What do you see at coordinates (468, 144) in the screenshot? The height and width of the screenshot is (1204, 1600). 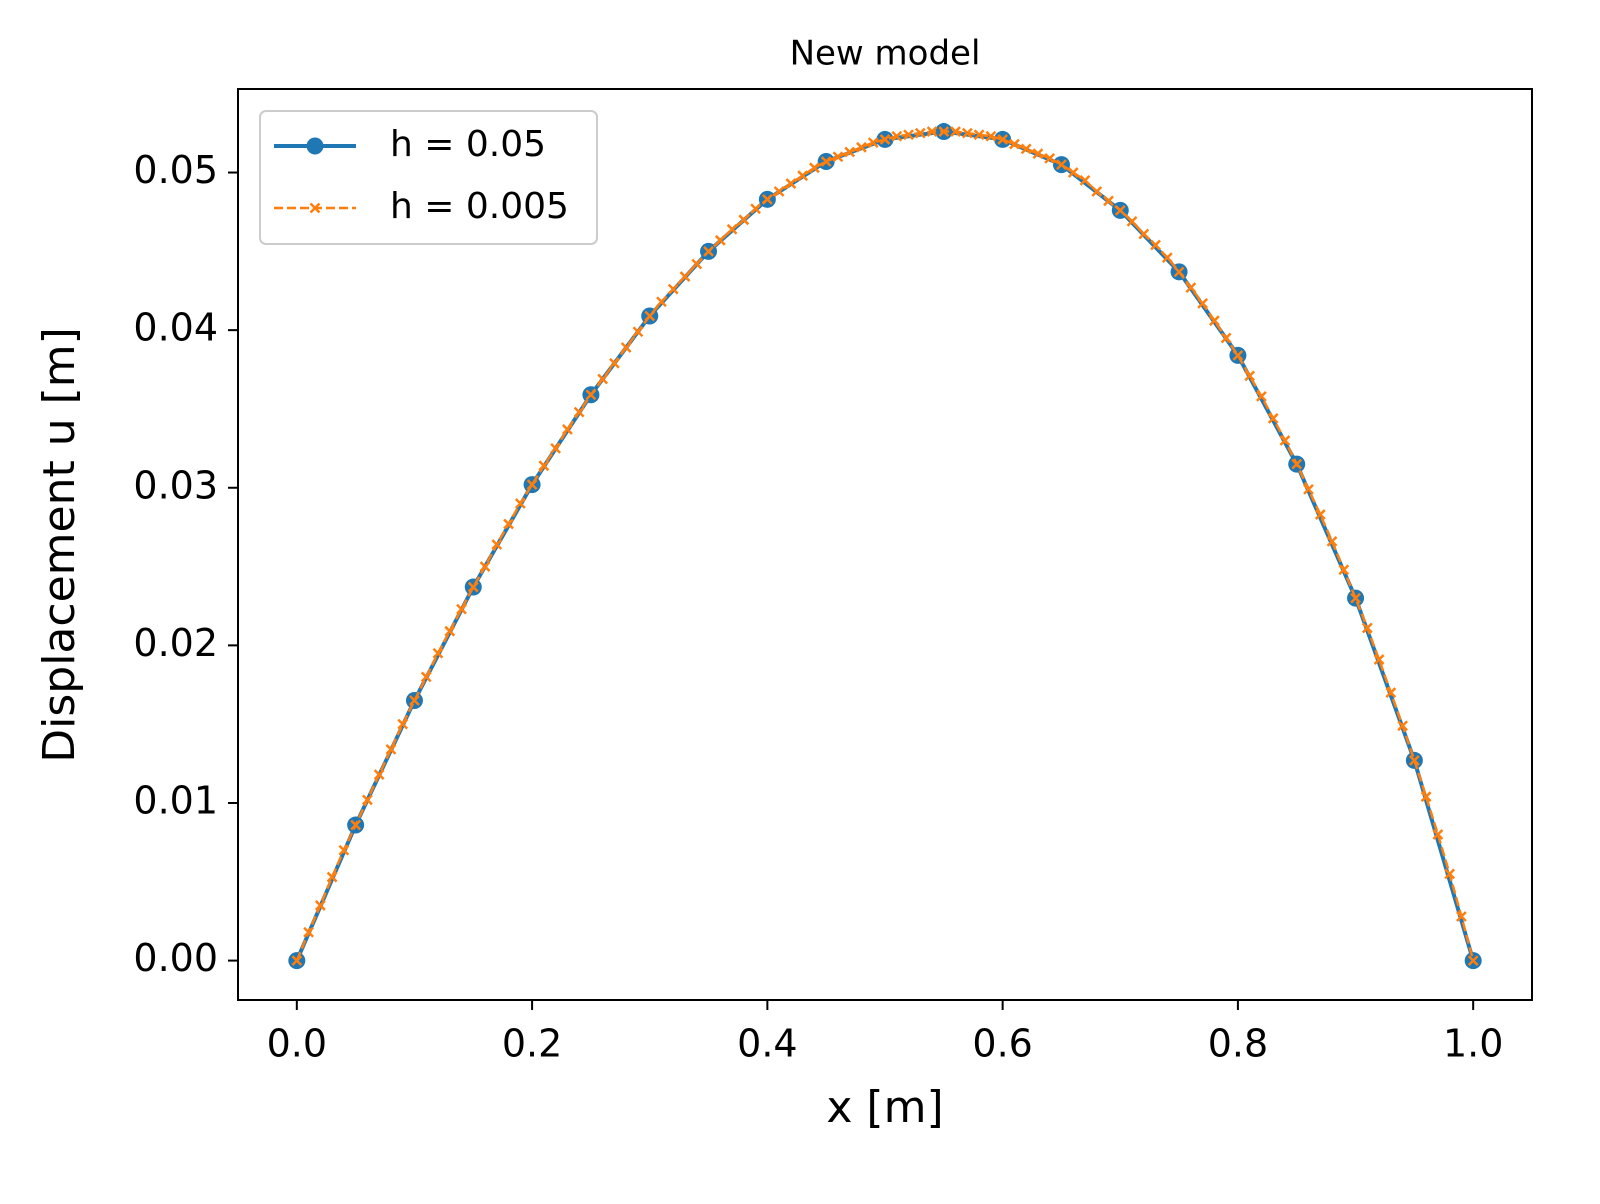 I see `legend-label: h = 0.05` at bounding box center [468, 144].